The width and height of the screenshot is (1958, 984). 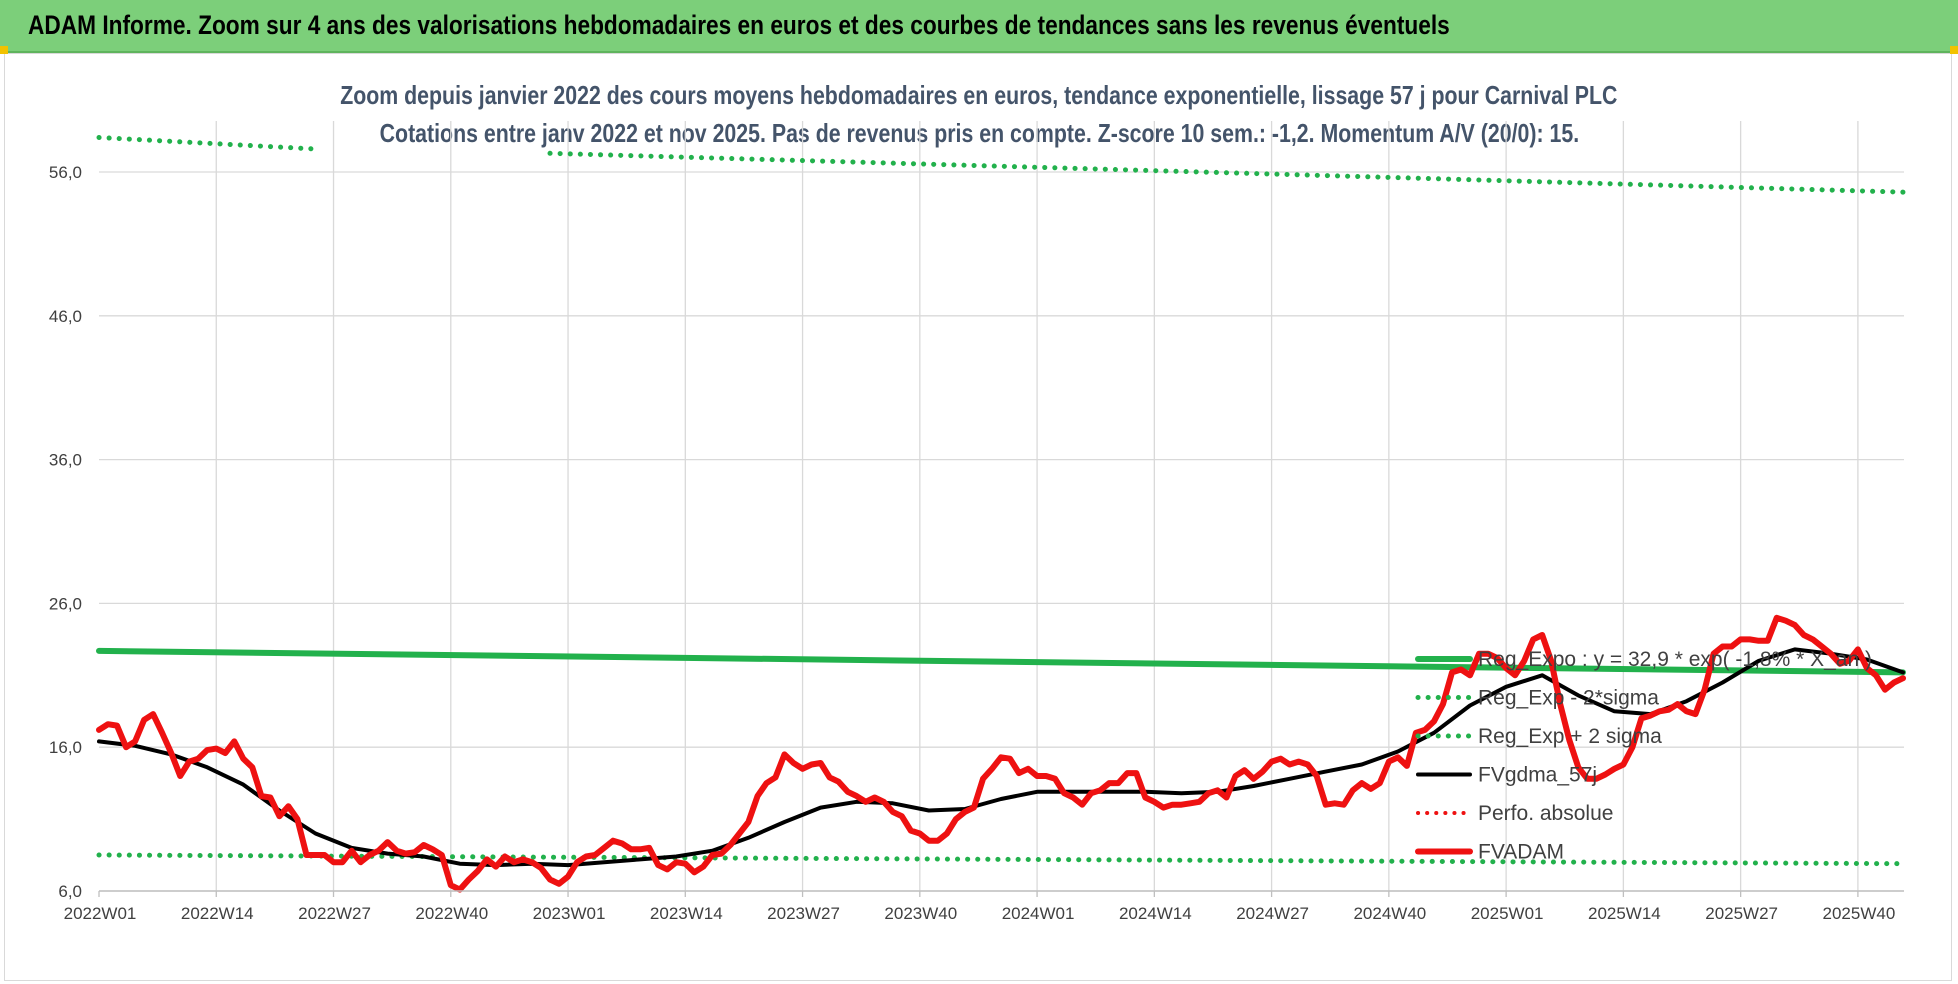 I want to click on x-tick-label: 2022W40, so click(x=451, y=913).